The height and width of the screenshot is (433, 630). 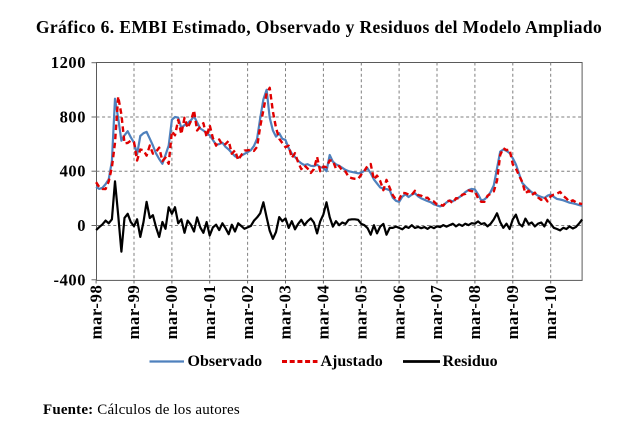 What do you see at coordinates (247, 312) in the screenshot?
I see `svg-text: mar-02` at bounding box center [247, 312].